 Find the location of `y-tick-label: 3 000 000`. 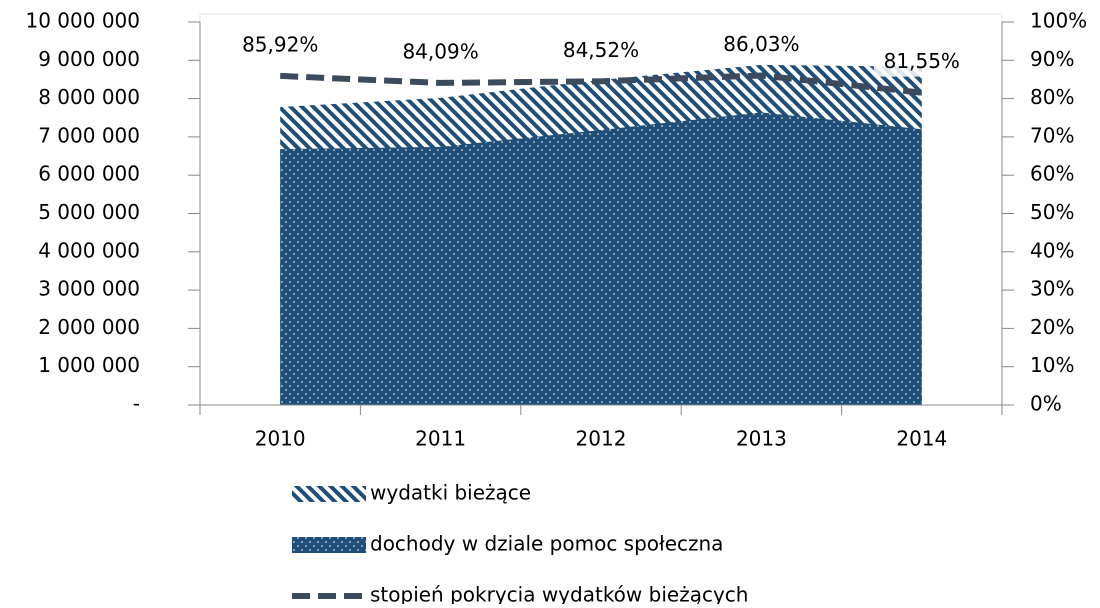

y-tick-label: 3 000 000 is located at coordinates (89, 289).